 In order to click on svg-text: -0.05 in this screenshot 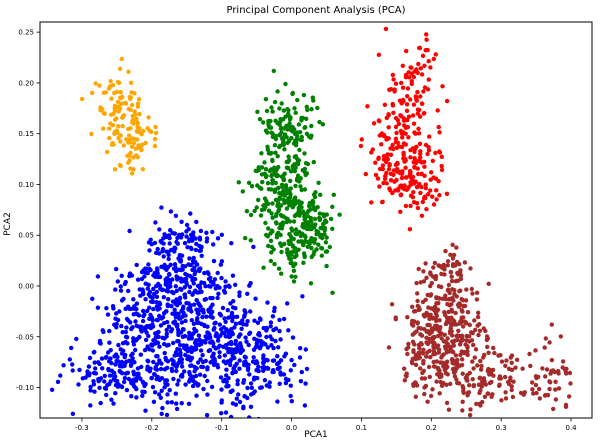, I will do `click(25, 337)`.